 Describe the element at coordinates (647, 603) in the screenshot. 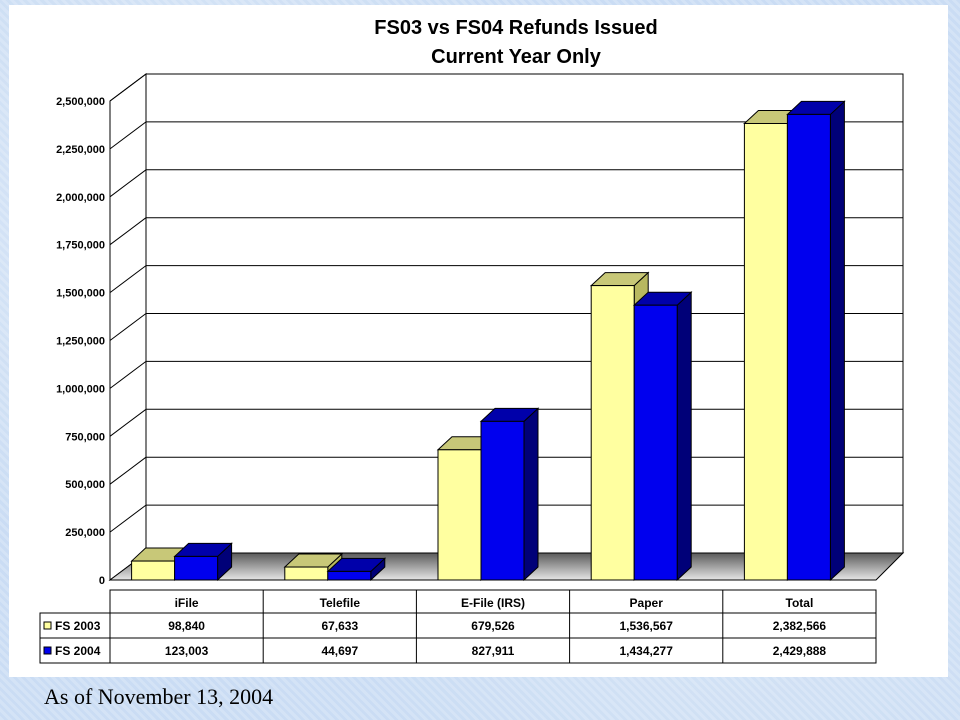

I see `category-label: Paper` at that location.